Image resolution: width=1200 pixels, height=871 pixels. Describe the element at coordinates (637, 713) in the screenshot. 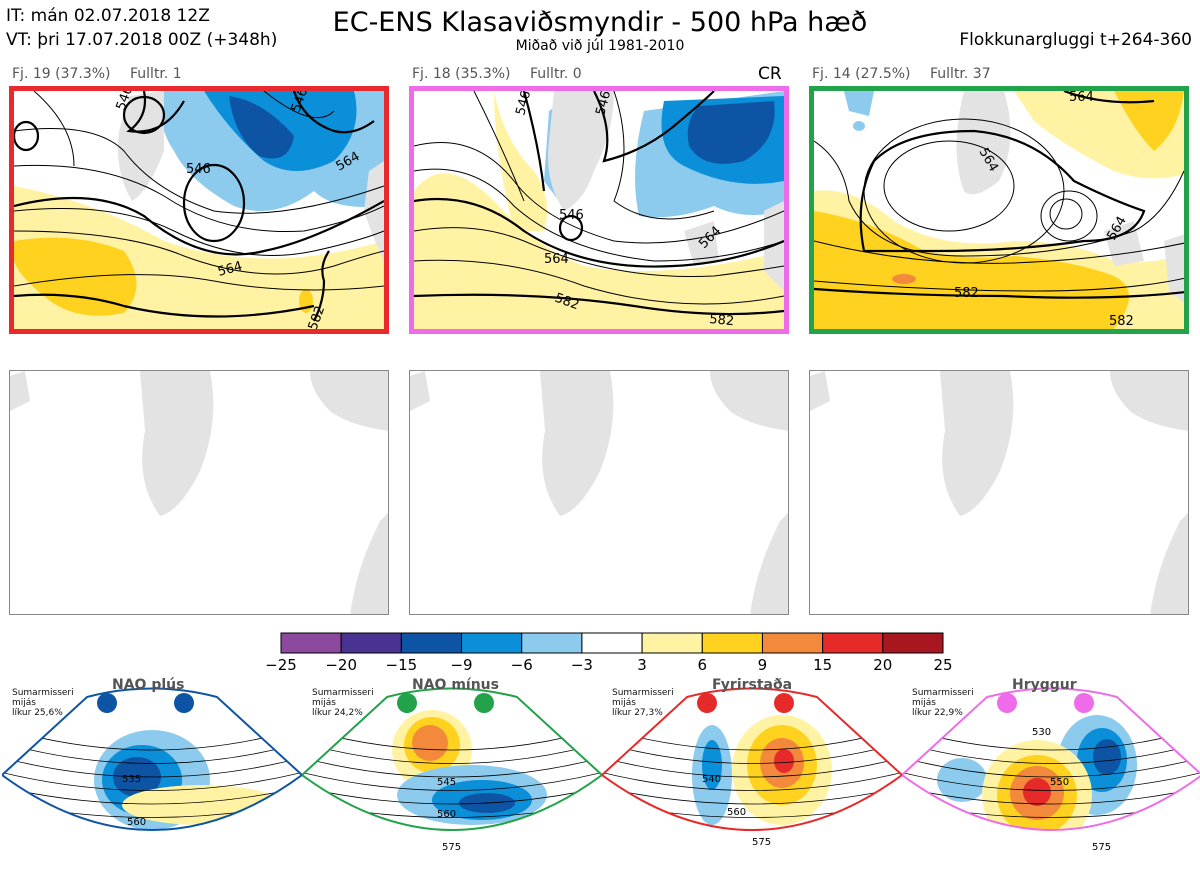

I see `regime-note-line: líkur 27,3%` at that location.